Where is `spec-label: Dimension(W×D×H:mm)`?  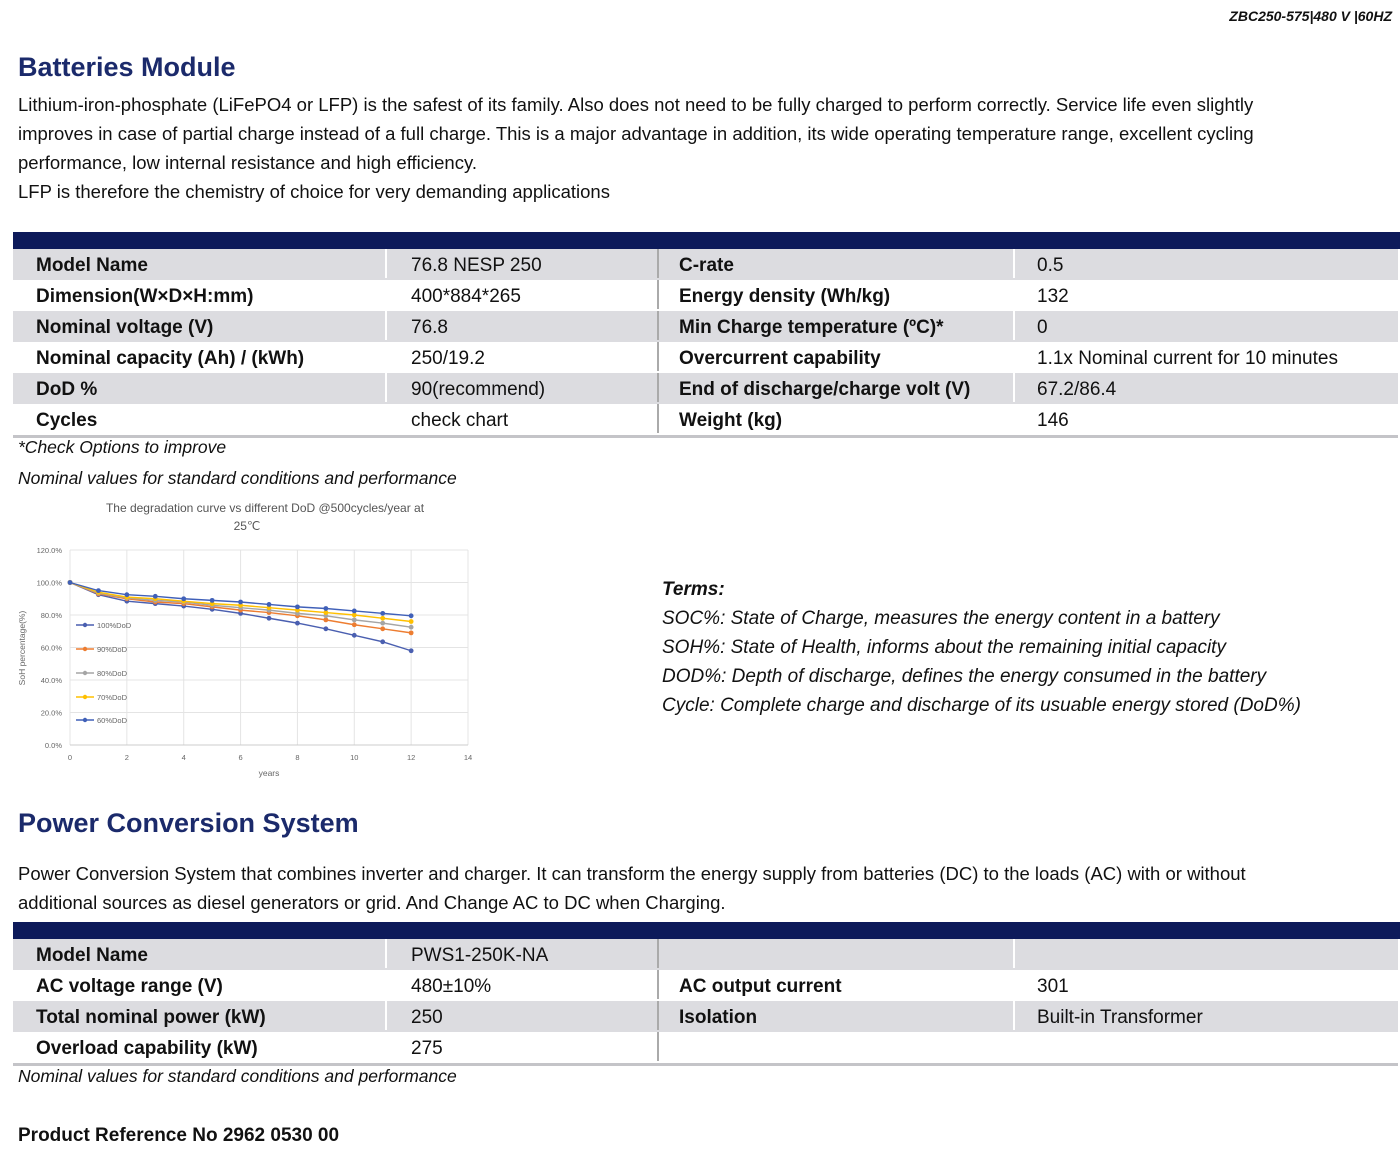 spec-label: Dimension(W×D×H:mm) is located at coordinates (145, 296).